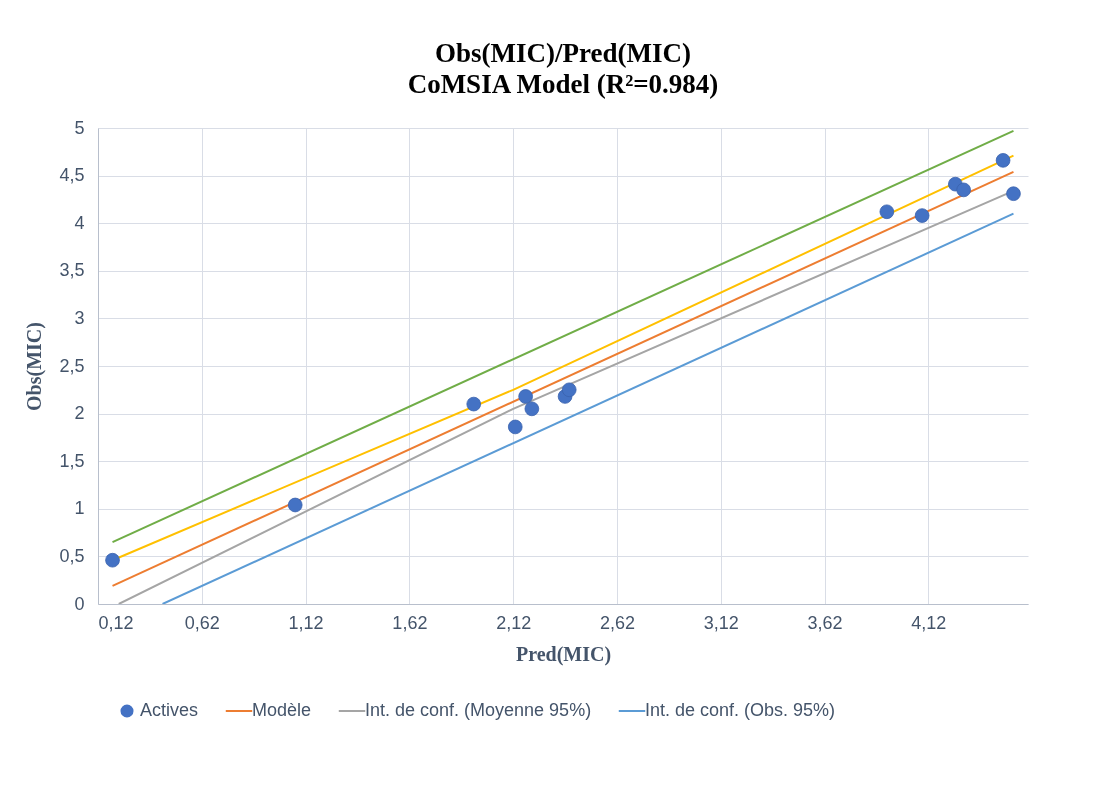 The width and height of the screenshot is (1096, 785). I want to click on x-tick-label: 2,62, so click(617, 622).